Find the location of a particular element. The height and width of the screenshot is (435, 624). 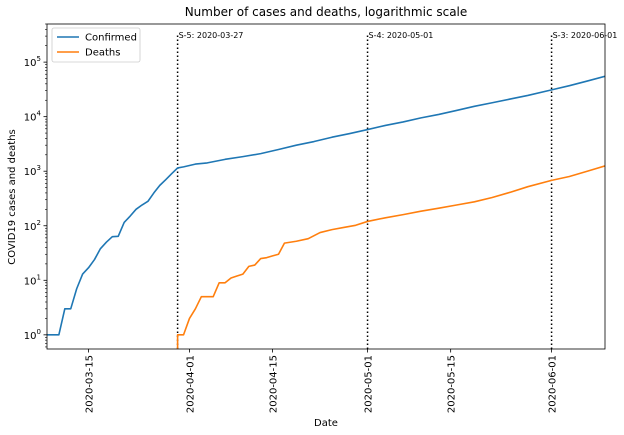

annotation-label-2: S-4: 2020-05-01 is located at coordinates (401, 35).